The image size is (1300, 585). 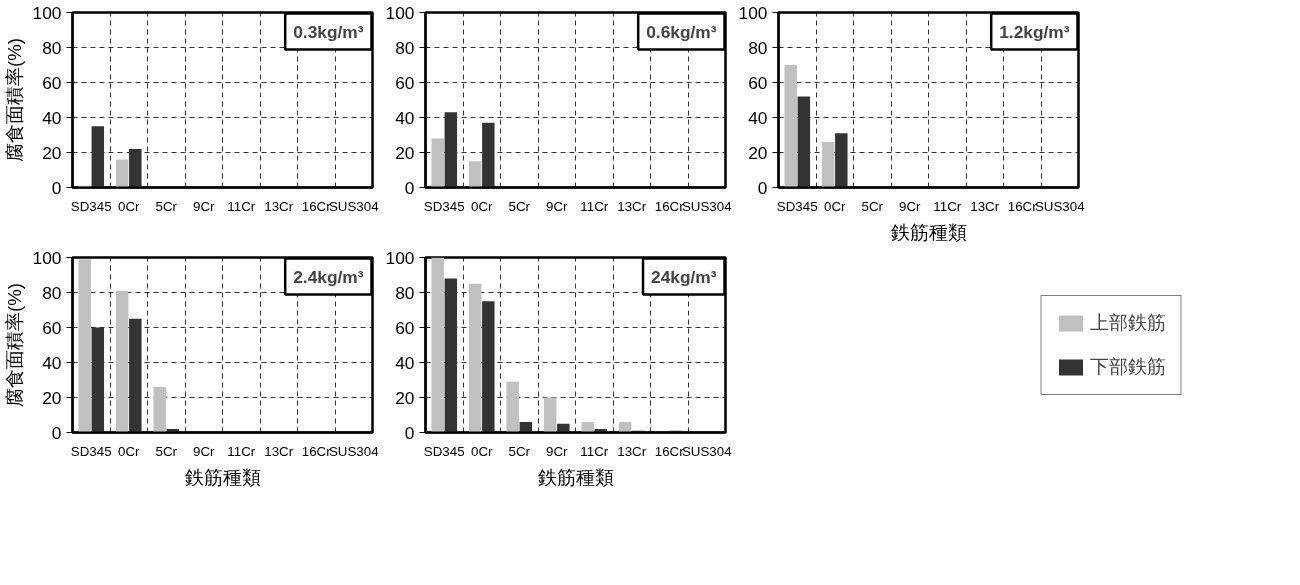 What do you see at coordinates (328, 31) in the screenshot?
I see `text: 0.3kg/m³` at bounding box center [328, 31].